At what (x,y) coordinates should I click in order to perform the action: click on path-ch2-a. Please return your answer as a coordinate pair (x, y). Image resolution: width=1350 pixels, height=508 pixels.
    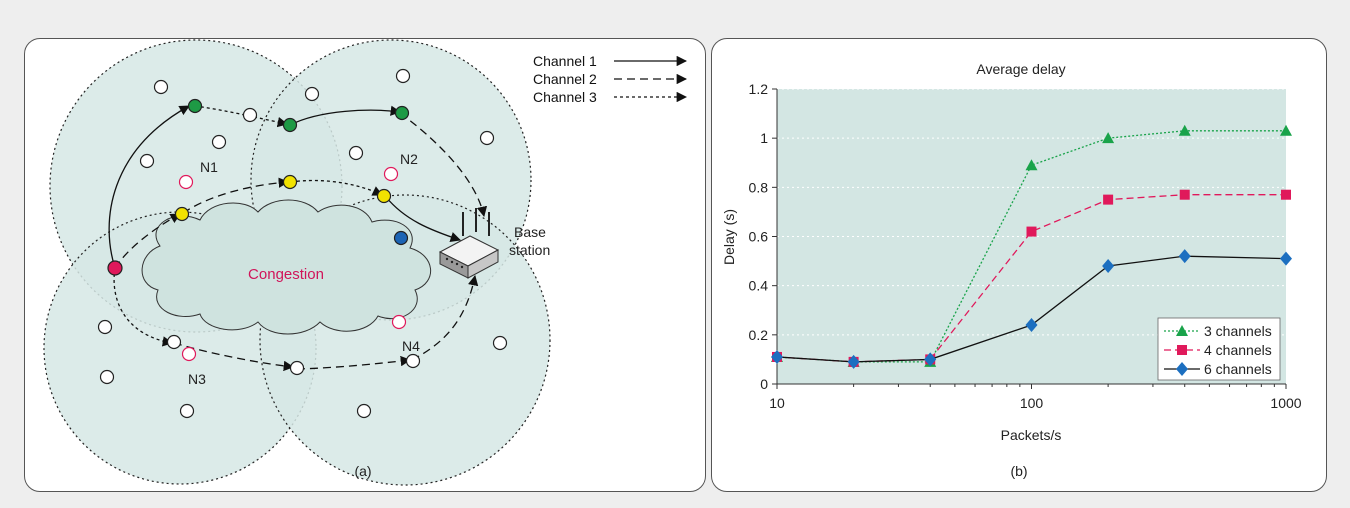
    Looking at the image, I should click on (147, 241).